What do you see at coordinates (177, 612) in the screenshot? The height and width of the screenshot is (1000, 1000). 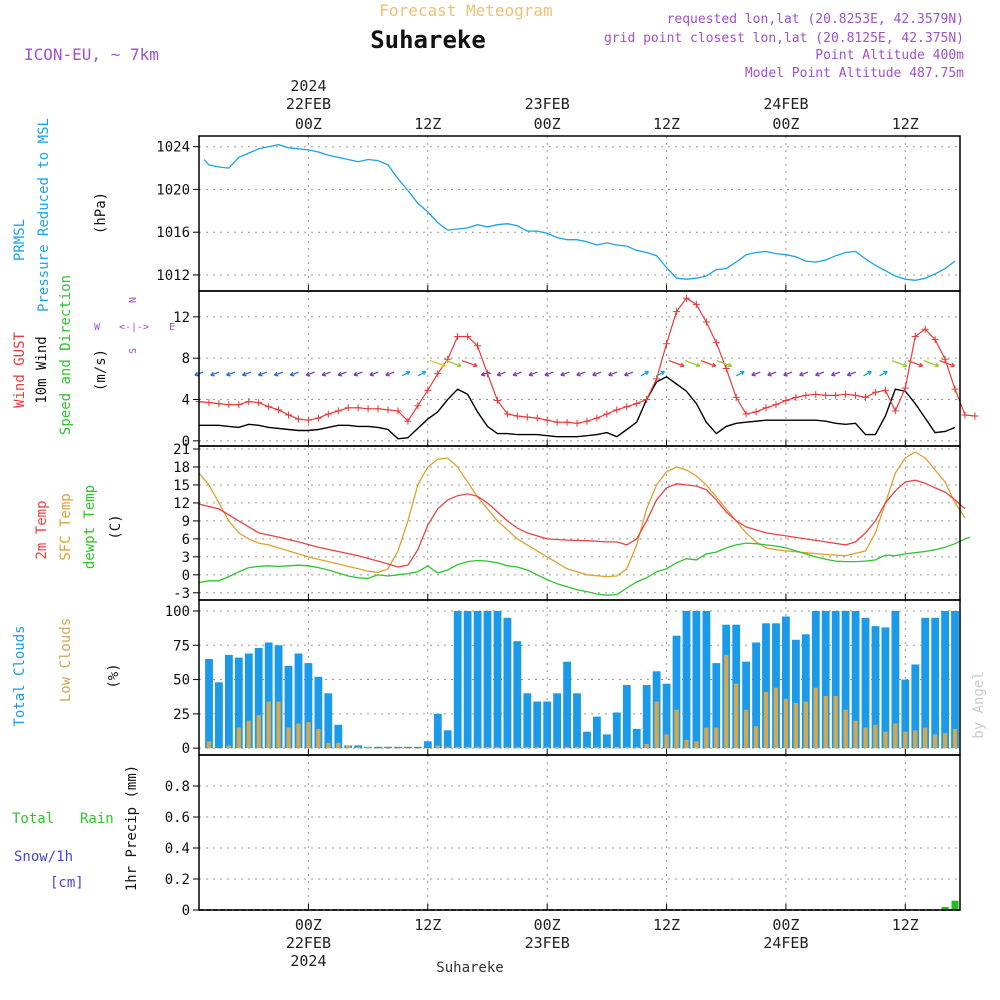 I see `y-tick-label: 100` at bounding box center [177, 612].